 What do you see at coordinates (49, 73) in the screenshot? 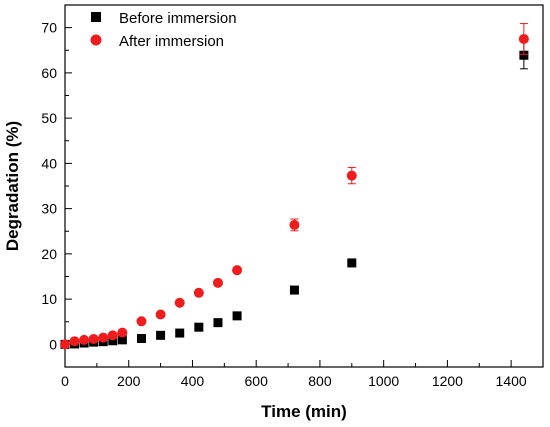
I see `y-tick-label: 60` at bounding box center [49, 73].